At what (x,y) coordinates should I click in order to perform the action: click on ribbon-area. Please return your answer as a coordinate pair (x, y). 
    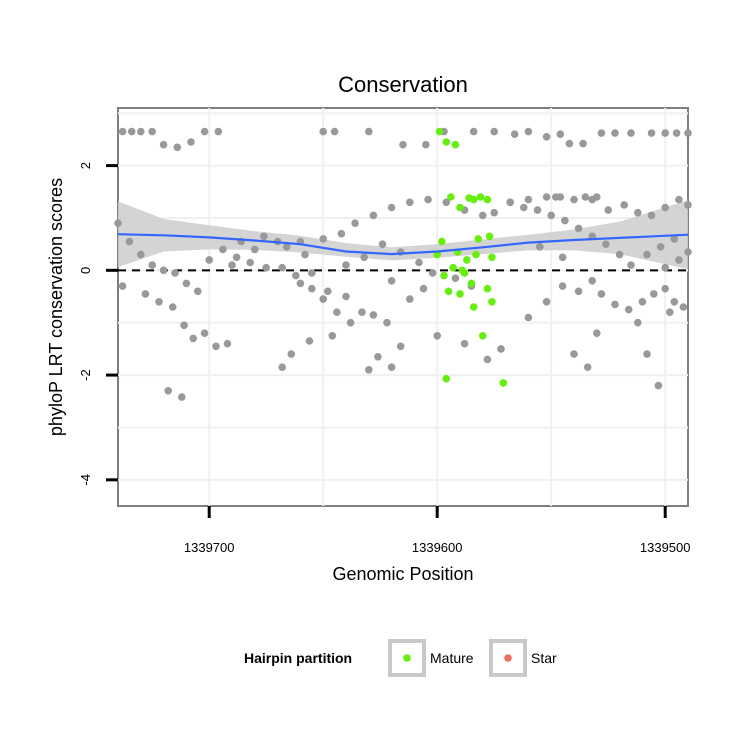
    Looking at the image, I should click on (403, 235).